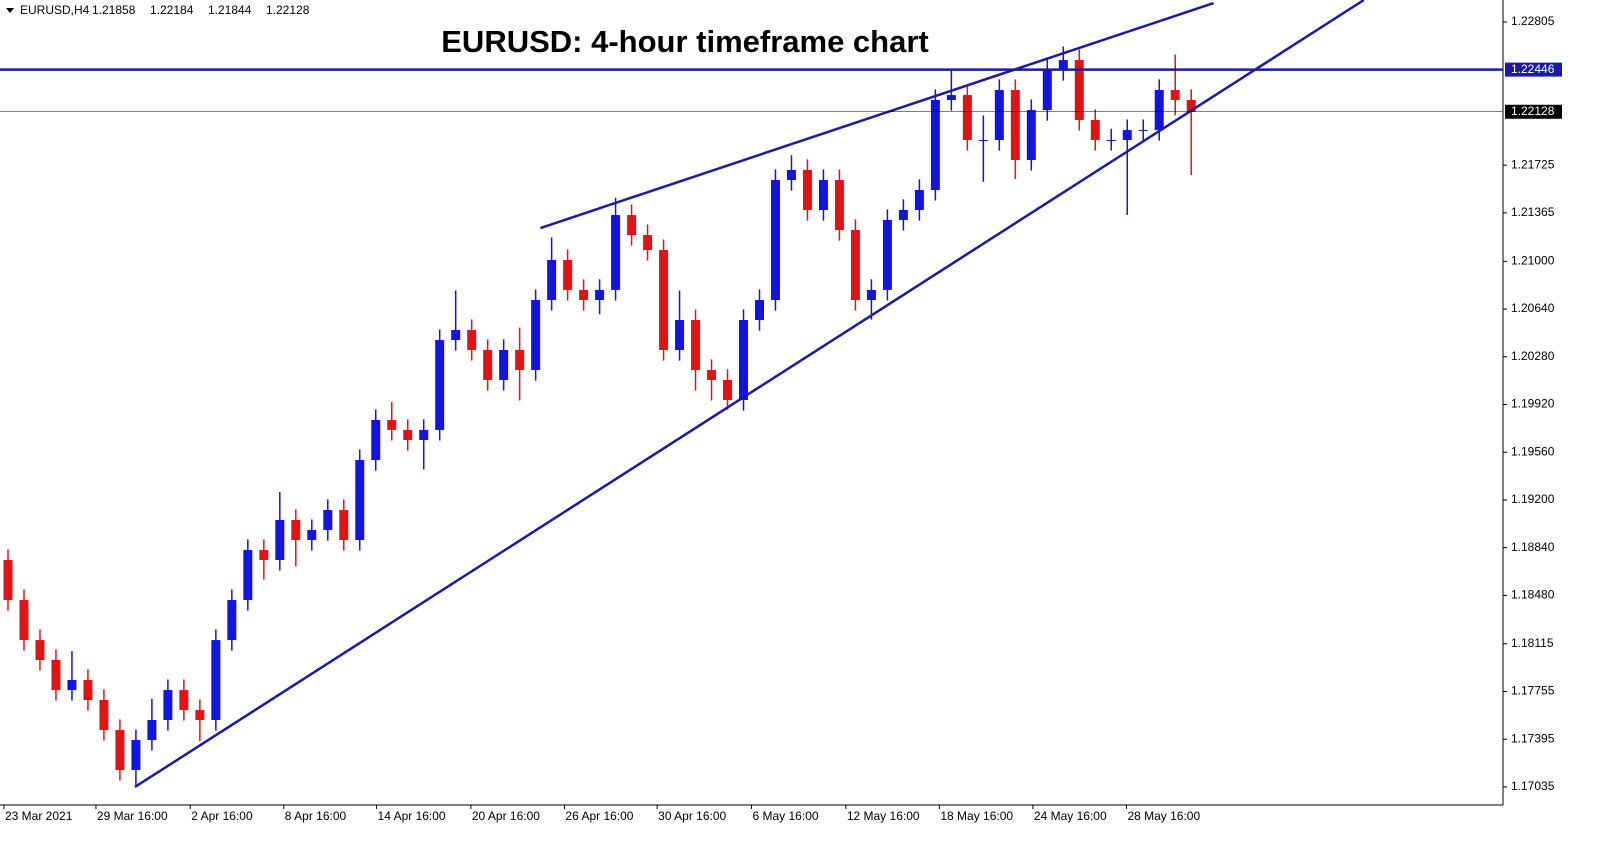 Image resolution: width=1607 pixels, height=855 pixels. What do you see at coordinates (1533, 308) in the screenshot?
I see `y-tick-label: 1.20640` at bounding box center [1533, 308].